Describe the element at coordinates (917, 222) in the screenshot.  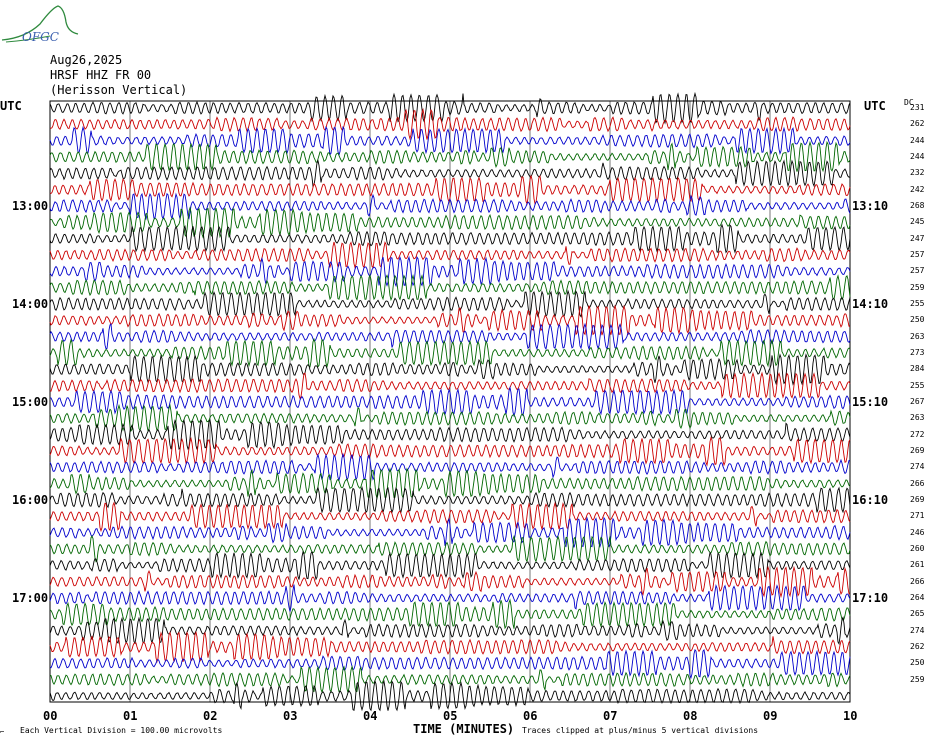
I see `dc-offset-label: 245` at that location.